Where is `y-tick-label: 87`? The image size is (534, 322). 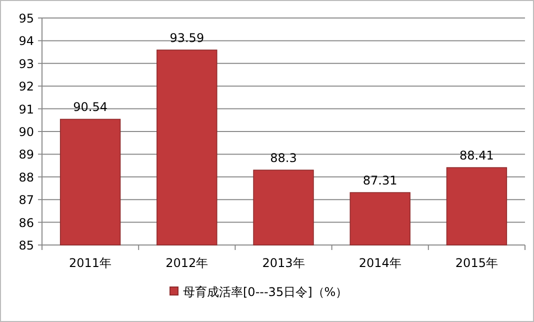
y-tick-label: 87 is located at coordinates (26, 200).